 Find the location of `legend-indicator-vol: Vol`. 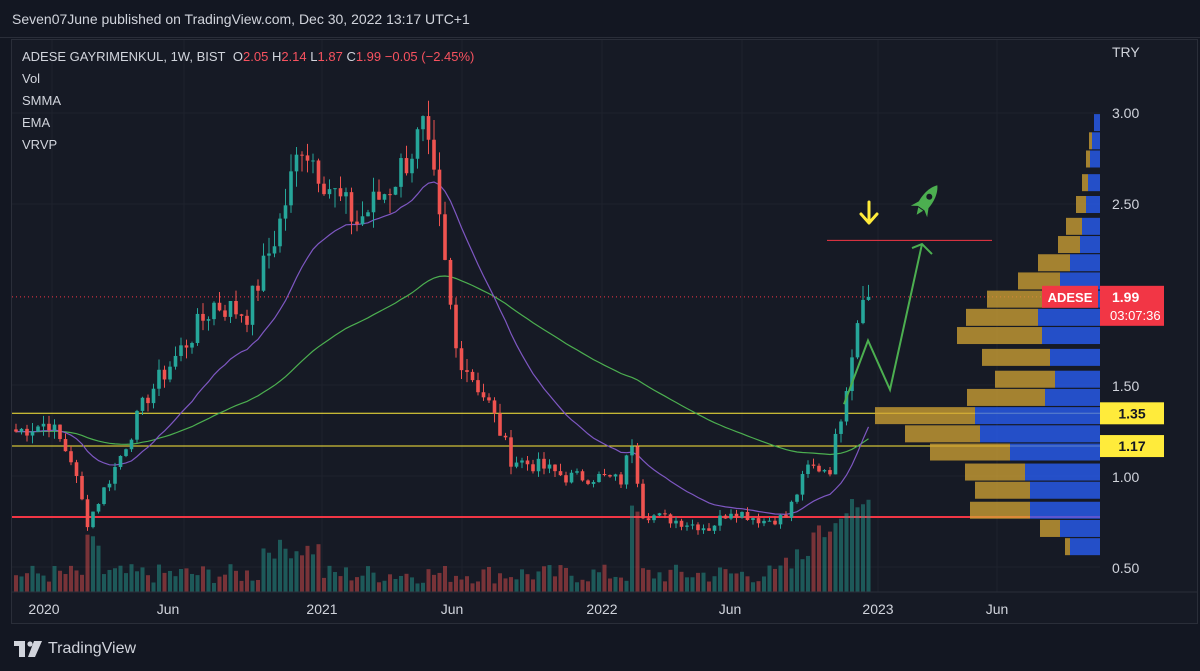

legend-indicator-vol: Vol is located at coordinates (31, 78).